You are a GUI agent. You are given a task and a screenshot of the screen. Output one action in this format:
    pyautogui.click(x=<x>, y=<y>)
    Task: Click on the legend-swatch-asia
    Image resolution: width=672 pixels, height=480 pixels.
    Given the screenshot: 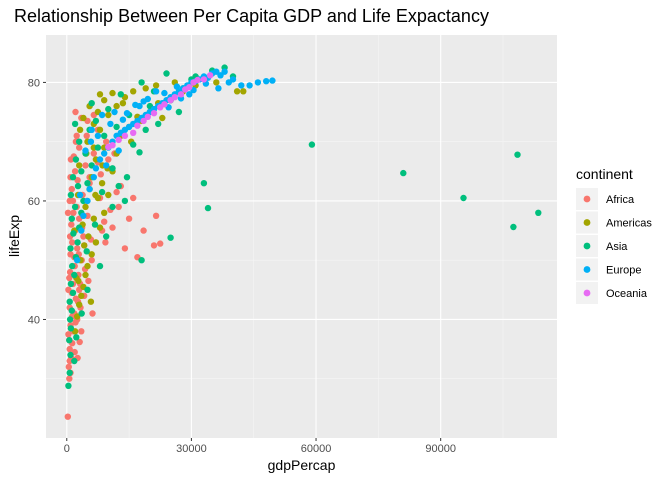 What is the action you would take?
    pyautogui.click(x=587, y=246)
    